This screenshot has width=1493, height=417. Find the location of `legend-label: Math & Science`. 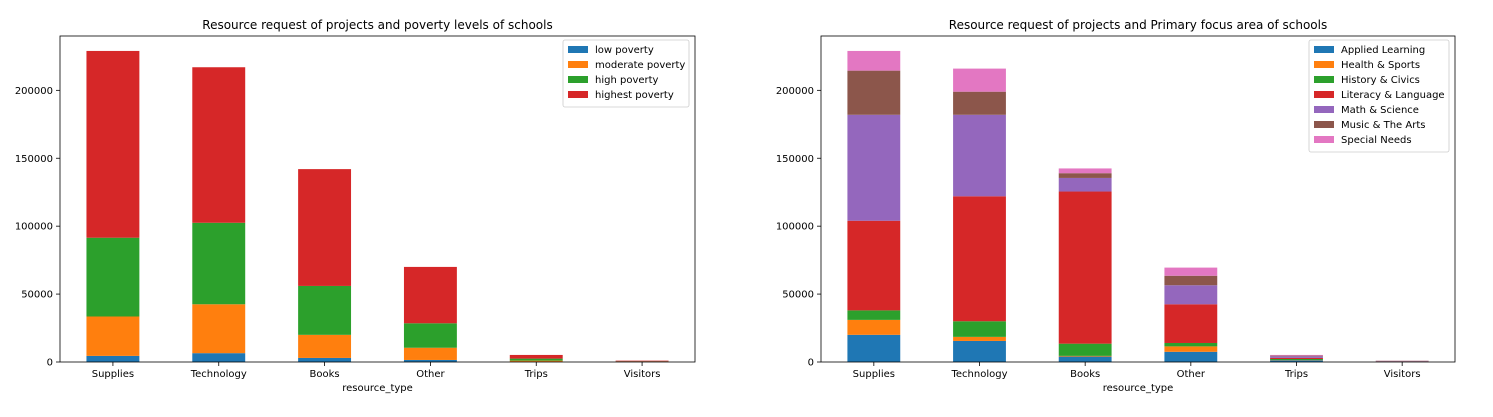

legend-label: Math & Science is located at coordinates (1380, 110).